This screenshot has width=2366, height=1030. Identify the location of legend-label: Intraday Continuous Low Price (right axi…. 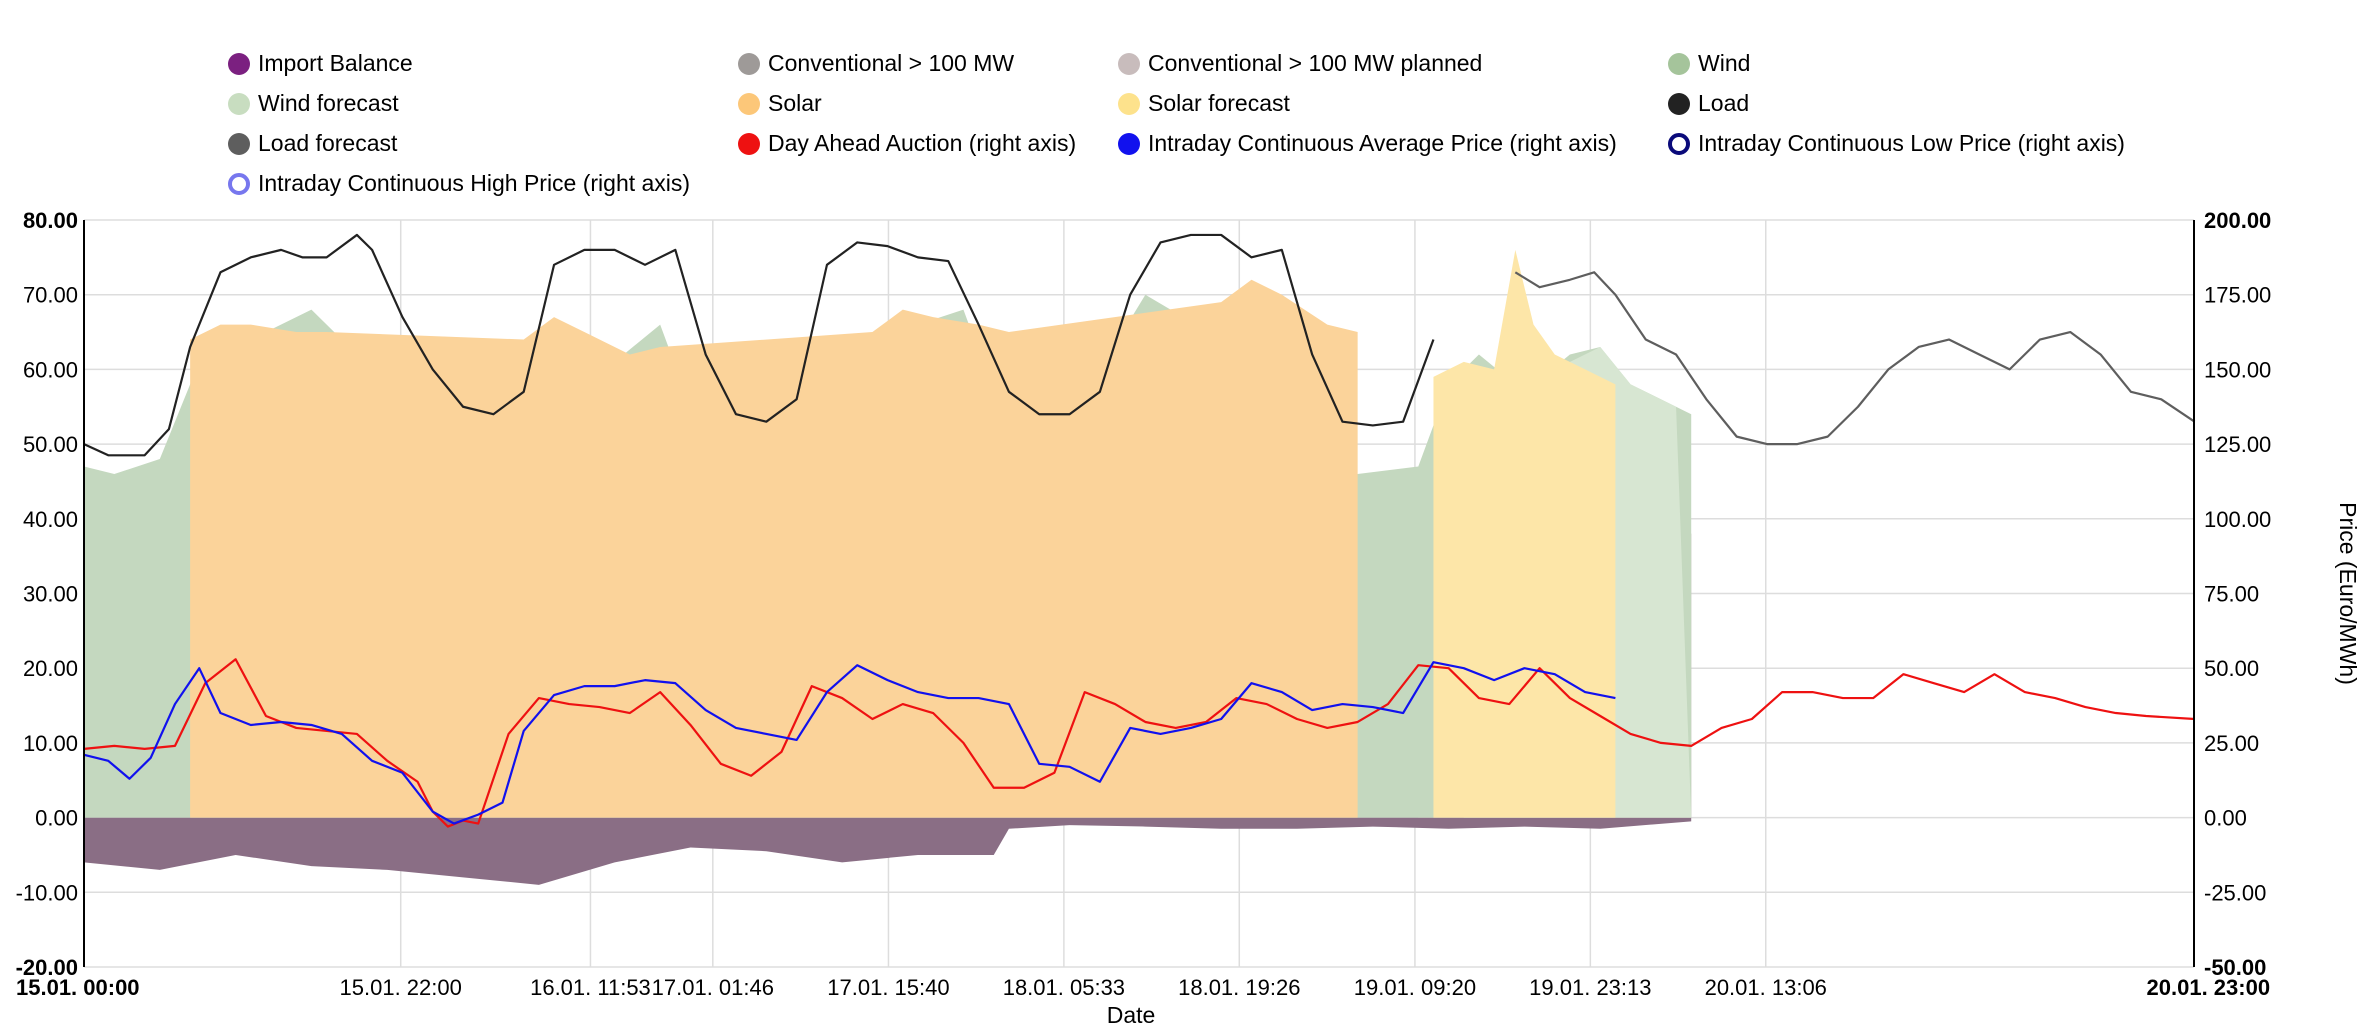
(1911, 143).